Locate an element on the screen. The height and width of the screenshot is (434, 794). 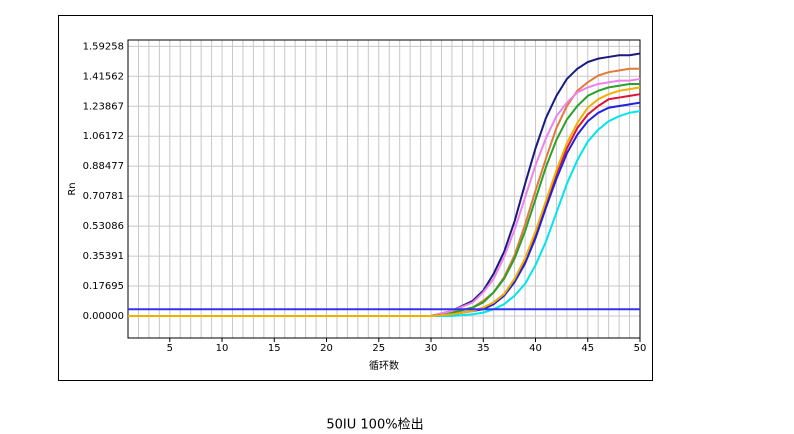
y-tick-label: 0.53086 is located at coordinates (103, 226).